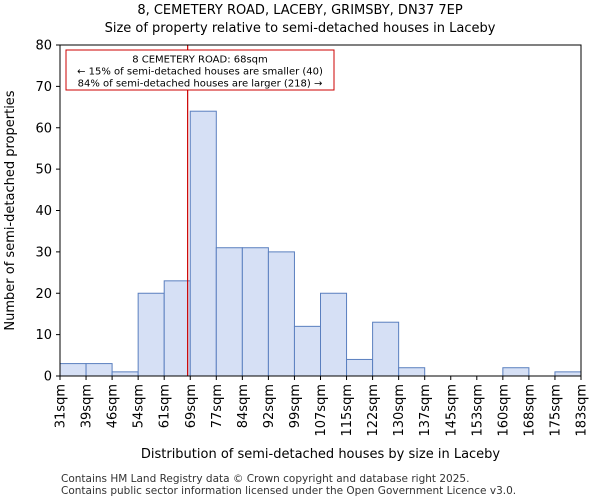 This screenshot has width=600, height=500. I want to click on x-tick-label-8: 92sqm, so click(269, 406).